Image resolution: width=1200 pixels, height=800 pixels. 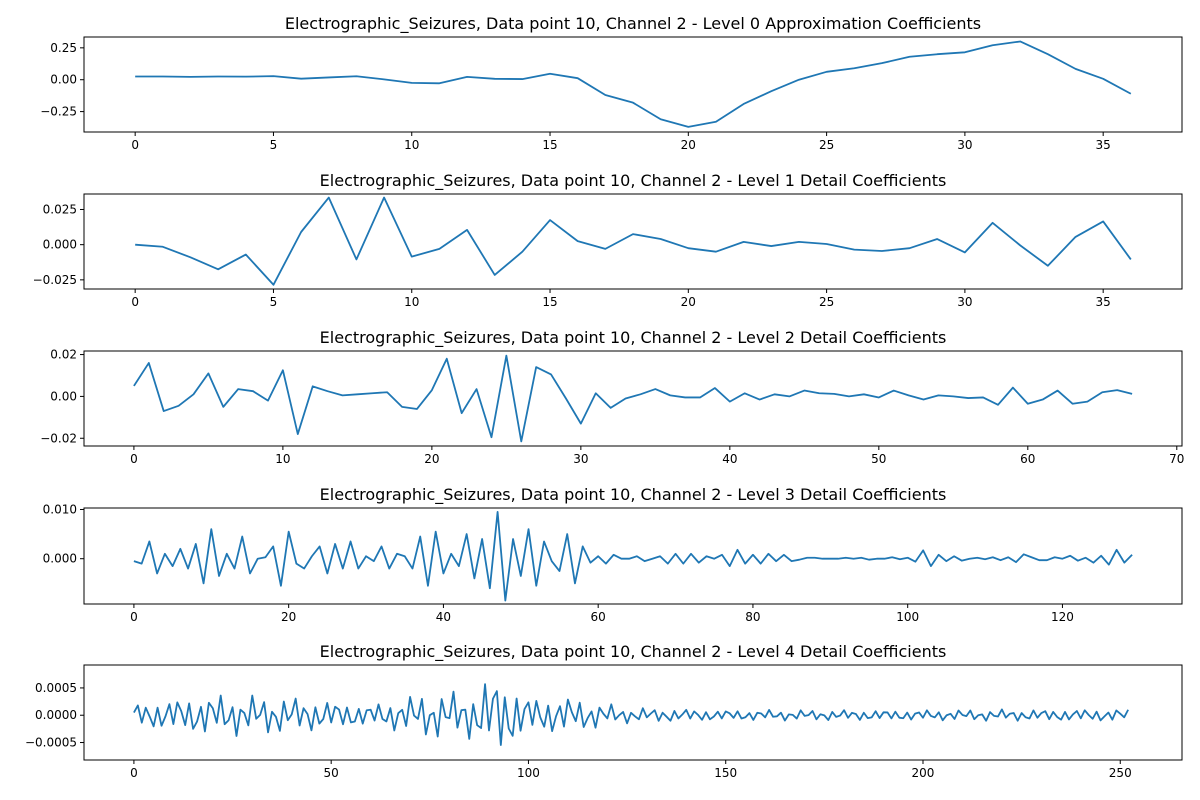 What do you see at coordinates (63, 355) in the screenshot?
I see `y-tick-label: 0.02` at bounding box center [63, 355].